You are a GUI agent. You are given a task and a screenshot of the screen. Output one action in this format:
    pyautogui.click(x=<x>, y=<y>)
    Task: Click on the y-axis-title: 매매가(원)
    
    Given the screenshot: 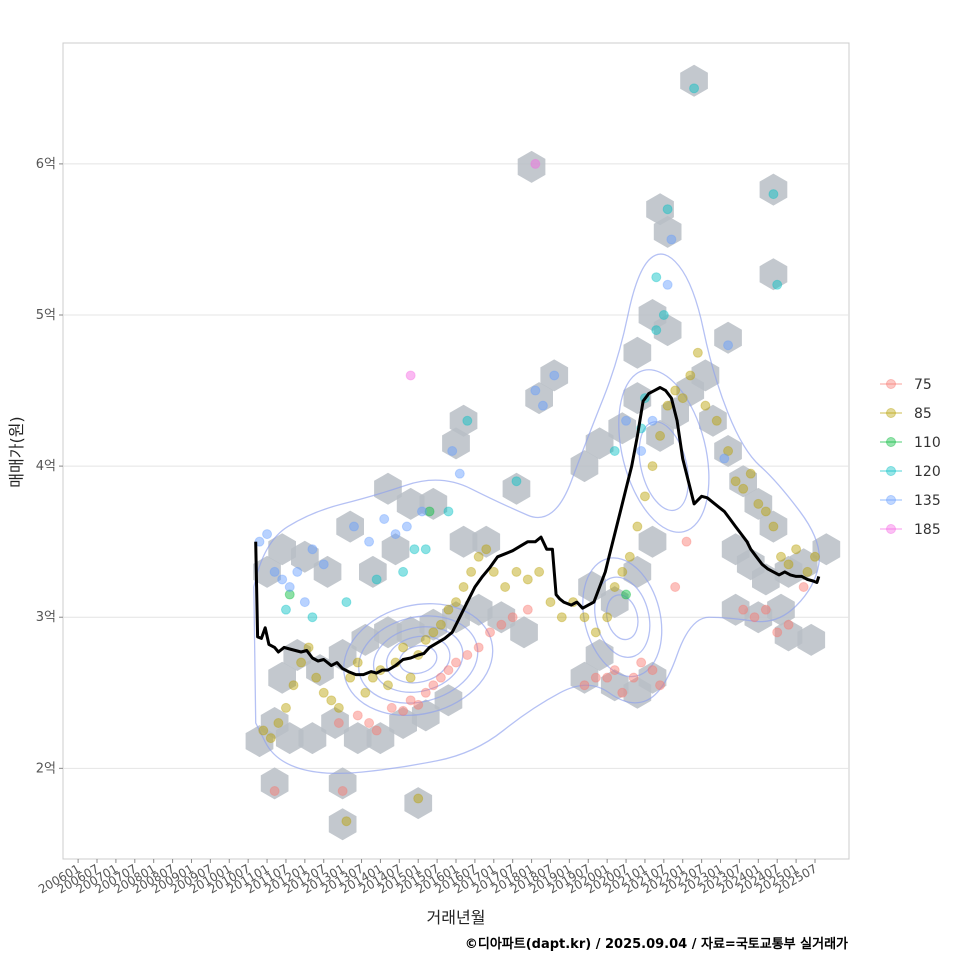 What is the action you would take?
    pyautogui.click(x=16, y=451)
    